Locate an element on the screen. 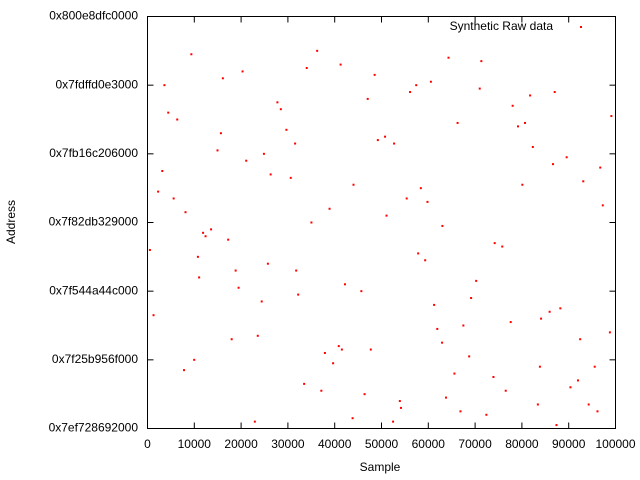  y-tick-label: 0x7fb16c206000 is located at coordinates (93, 153).